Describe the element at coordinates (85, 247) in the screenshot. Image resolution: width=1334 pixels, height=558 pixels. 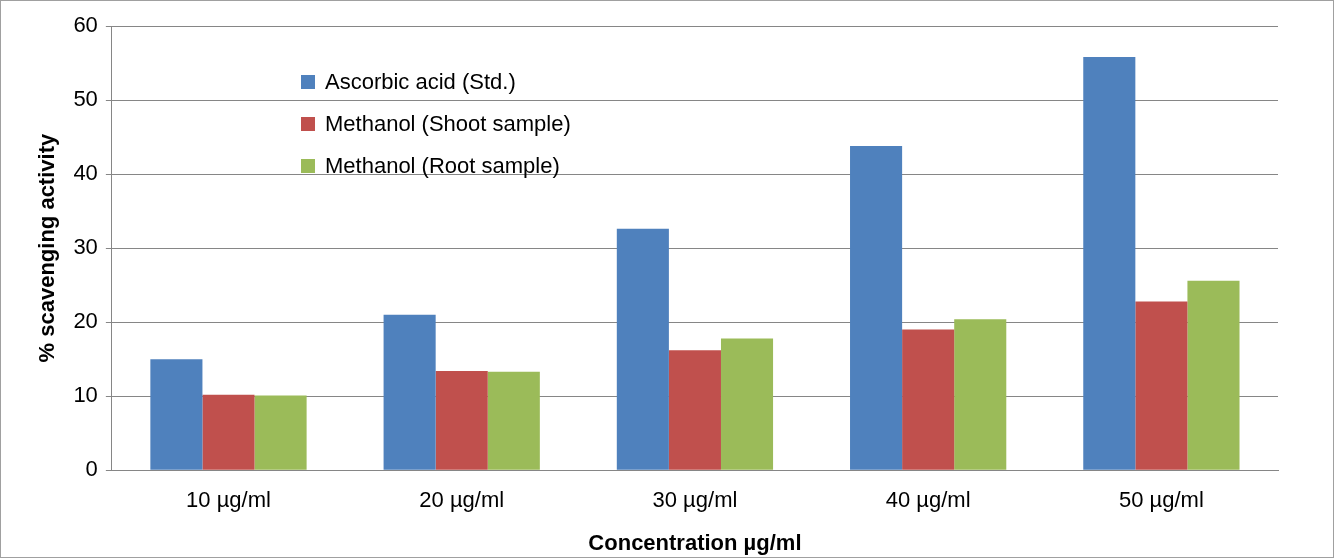
I see `y-tick-label: 30` at that location.